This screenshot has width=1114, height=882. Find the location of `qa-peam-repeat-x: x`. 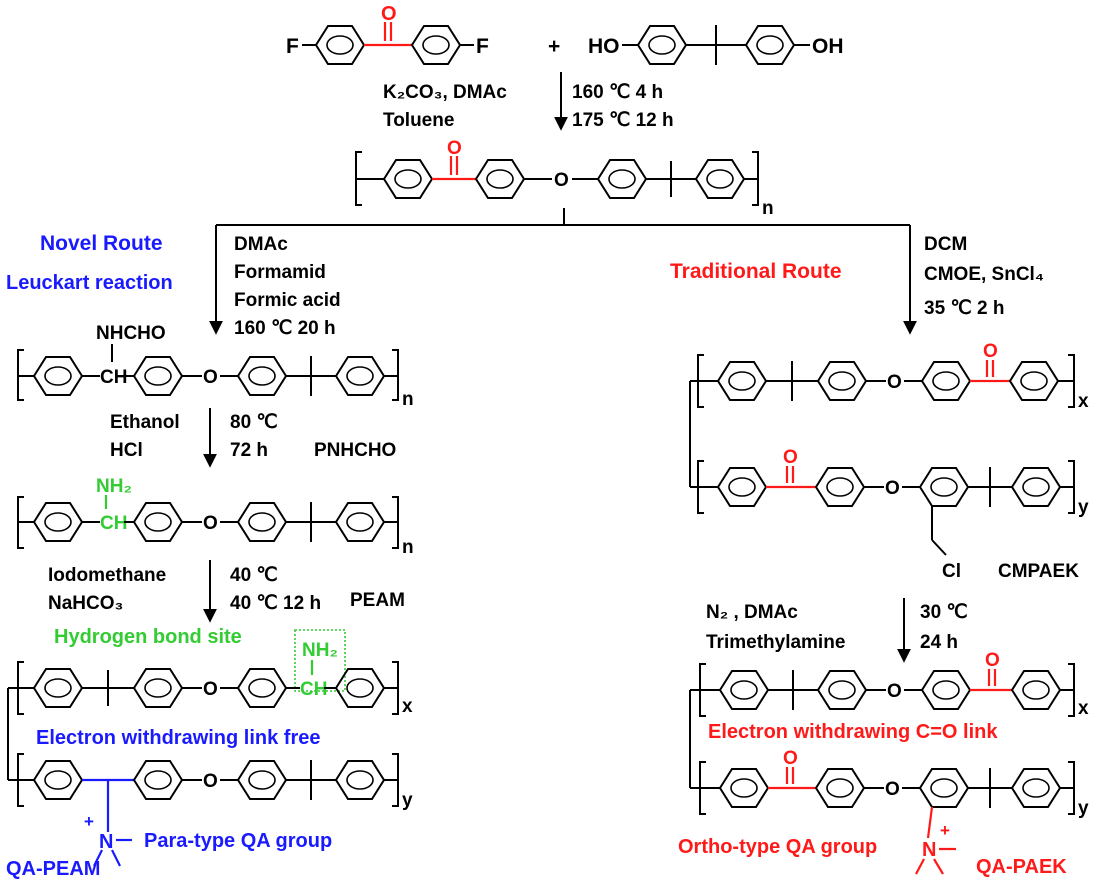

qa-peam-repeat-x: x is located at coordinates (407, 706).